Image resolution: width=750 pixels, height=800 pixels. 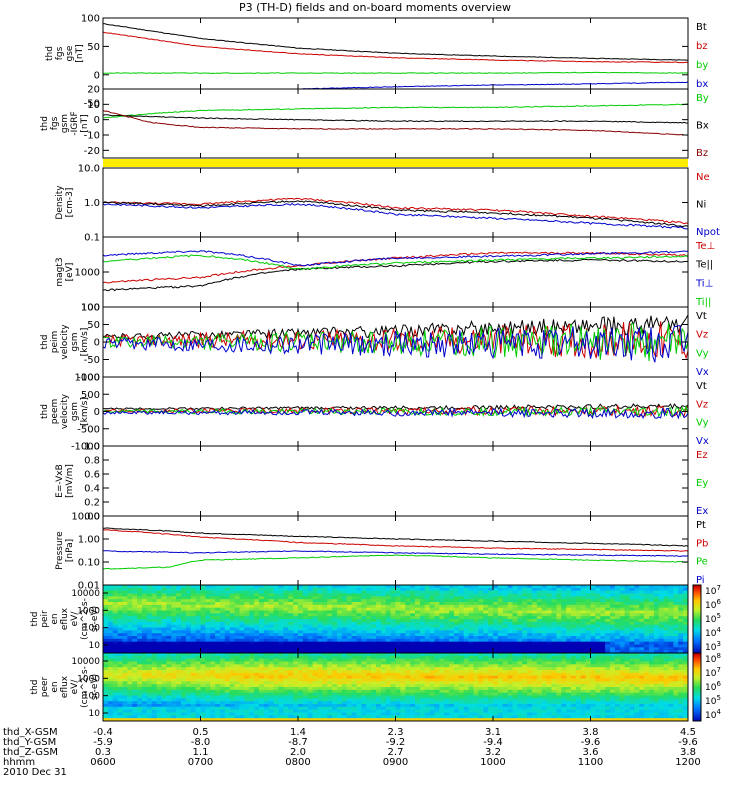 I want to click on y-tick-label: 0, so click(x=97, y=75).